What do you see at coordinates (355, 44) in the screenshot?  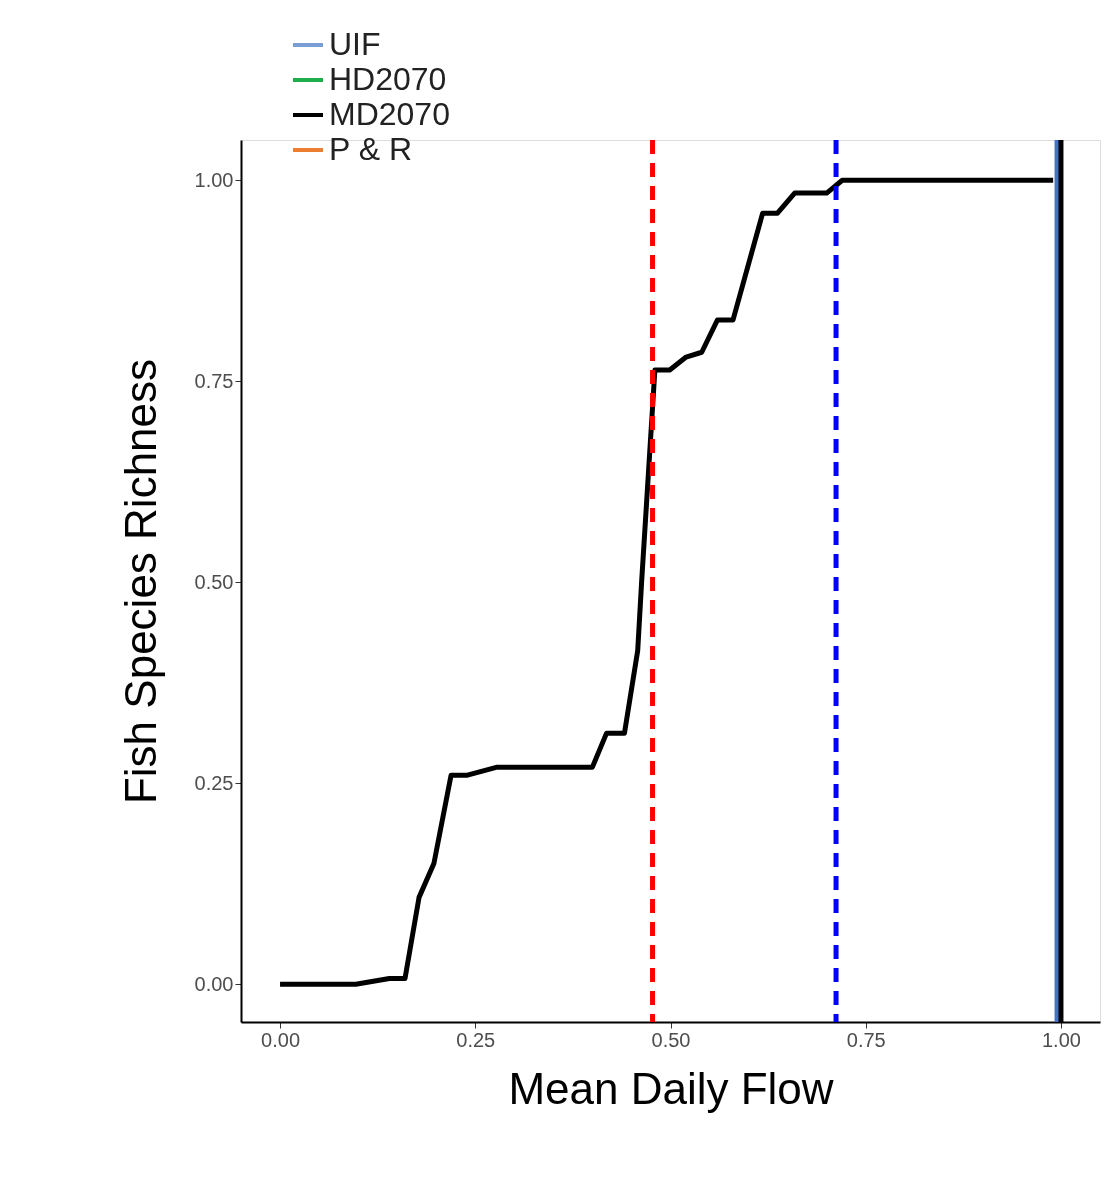 I see `legend-label: UIF` at bounding box center [355, 44].